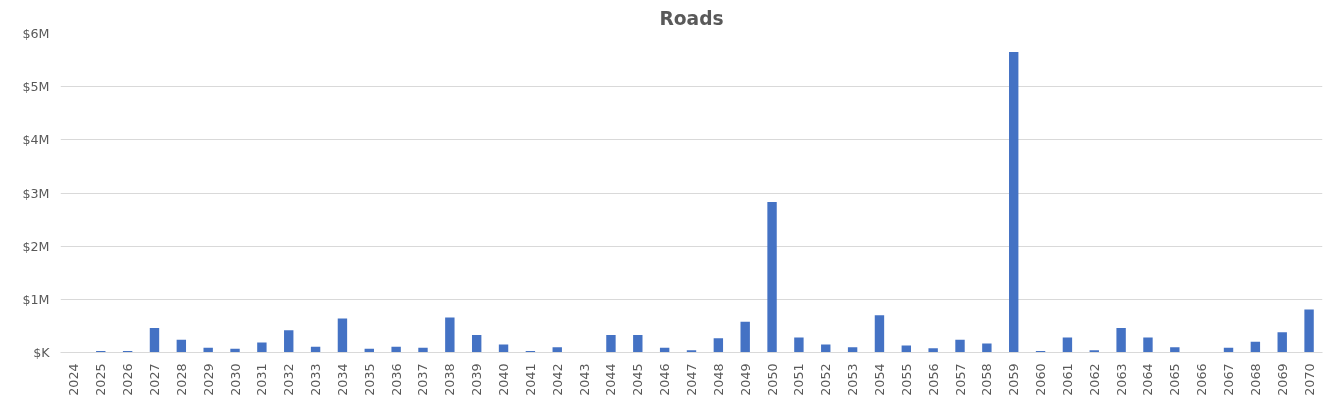  I want to click on x-tick-label: 2058, so click(987, 379).